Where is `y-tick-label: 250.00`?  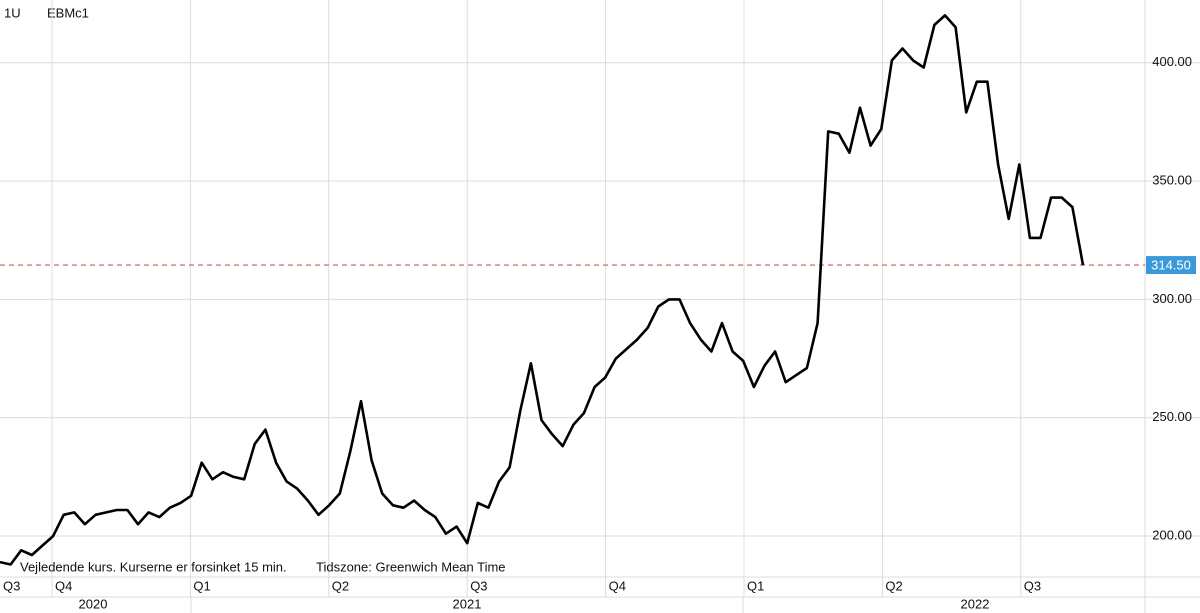
y-tick-label: 250.00 is located at coordinates (1172, 416).